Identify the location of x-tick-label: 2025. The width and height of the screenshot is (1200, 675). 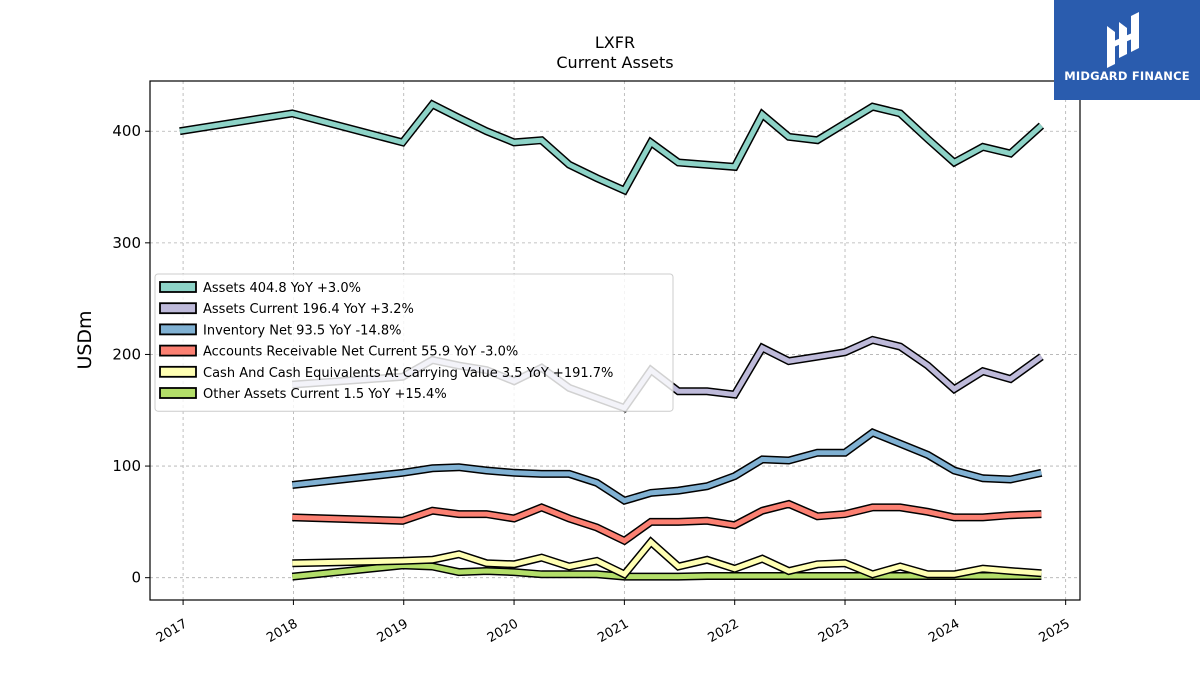
(1054, 631).